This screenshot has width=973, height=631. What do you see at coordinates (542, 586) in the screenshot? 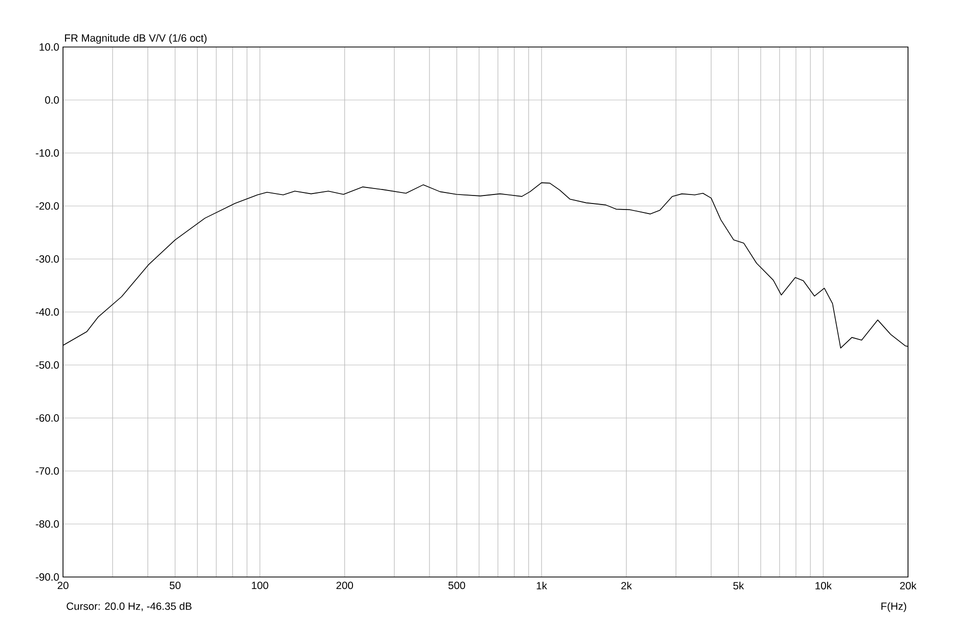
I see `x-tick-label: 1k` at bounding box center [542, 586].